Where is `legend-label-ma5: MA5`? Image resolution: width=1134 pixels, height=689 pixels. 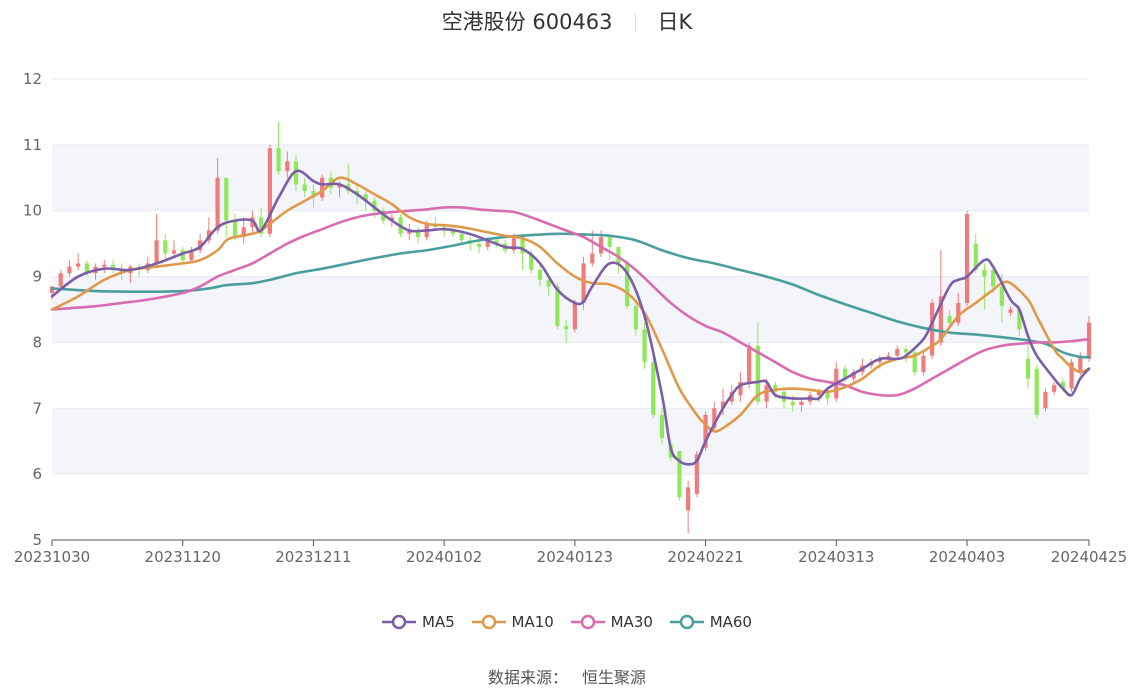
legend-label-ma5: MA5 is located at coordinates (438, 622).